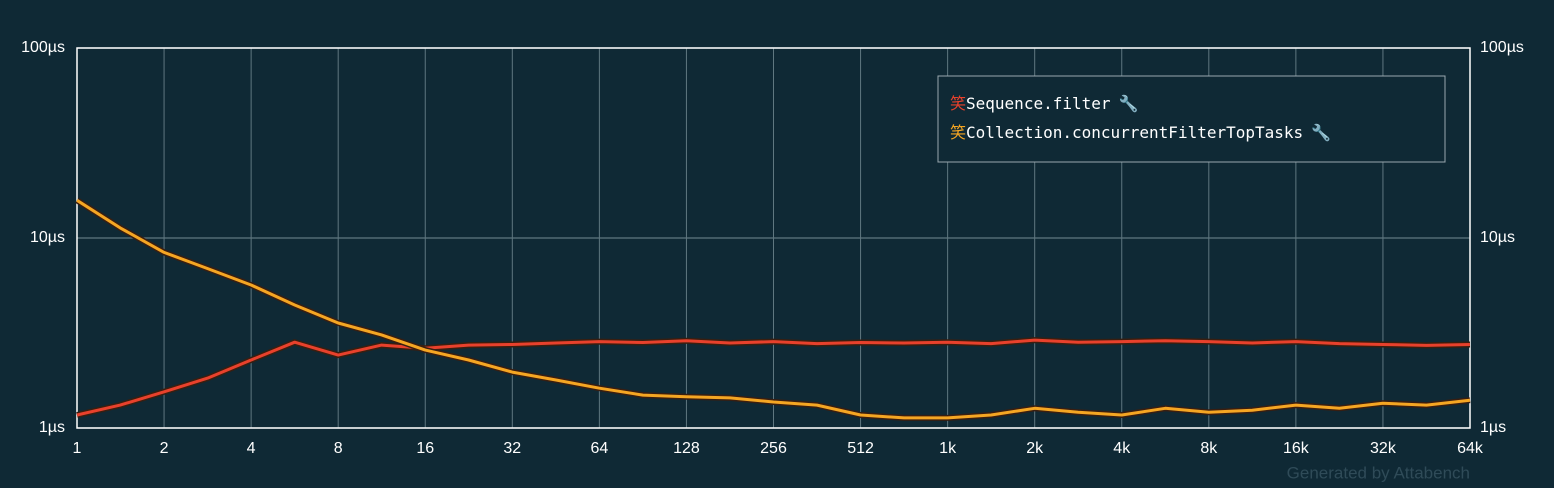 The width and height of the screenshot is (1554, 488). Describe the element at coordinates (686, 448) in the screenshot. I see `x-tick-label: 128` at that location.